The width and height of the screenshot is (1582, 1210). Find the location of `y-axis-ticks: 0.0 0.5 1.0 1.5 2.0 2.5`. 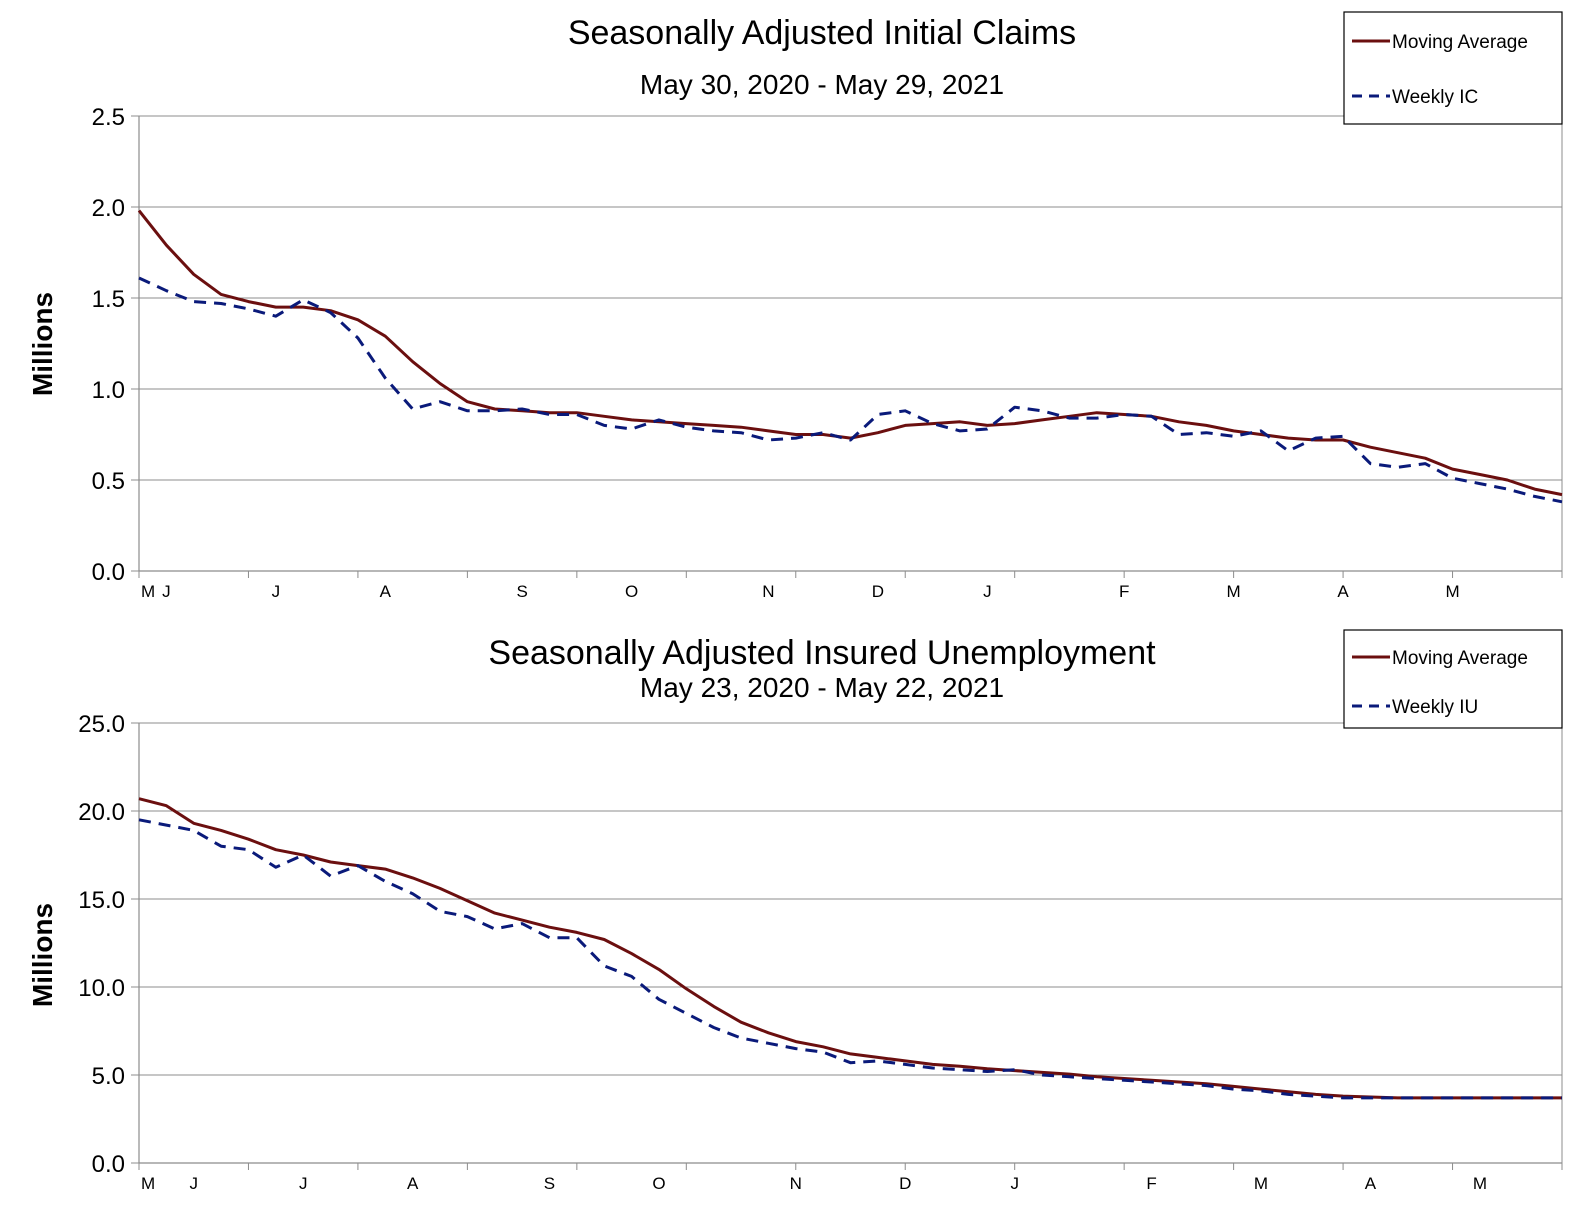

y-axis-ticks: 0.0 0.5 1.0 1.5 2.0 2.5 is located at coordinates (115, 345).